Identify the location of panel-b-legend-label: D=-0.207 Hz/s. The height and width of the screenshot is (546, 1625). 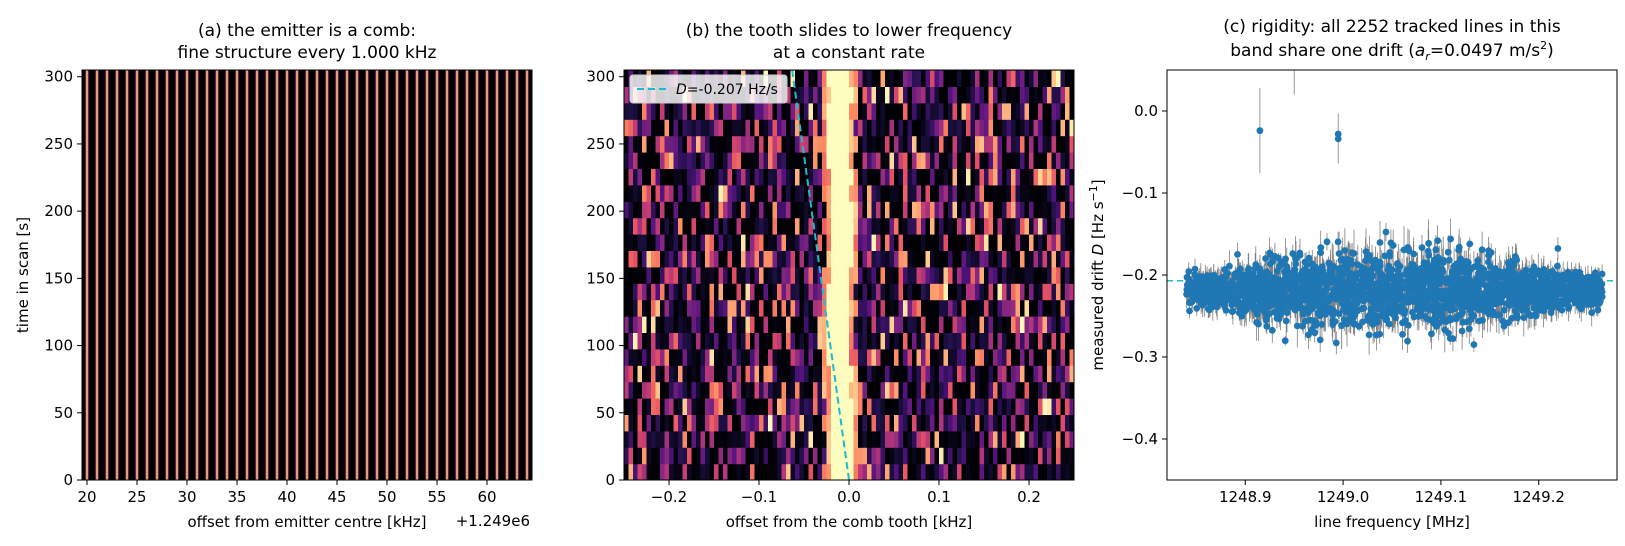
(727, 90).